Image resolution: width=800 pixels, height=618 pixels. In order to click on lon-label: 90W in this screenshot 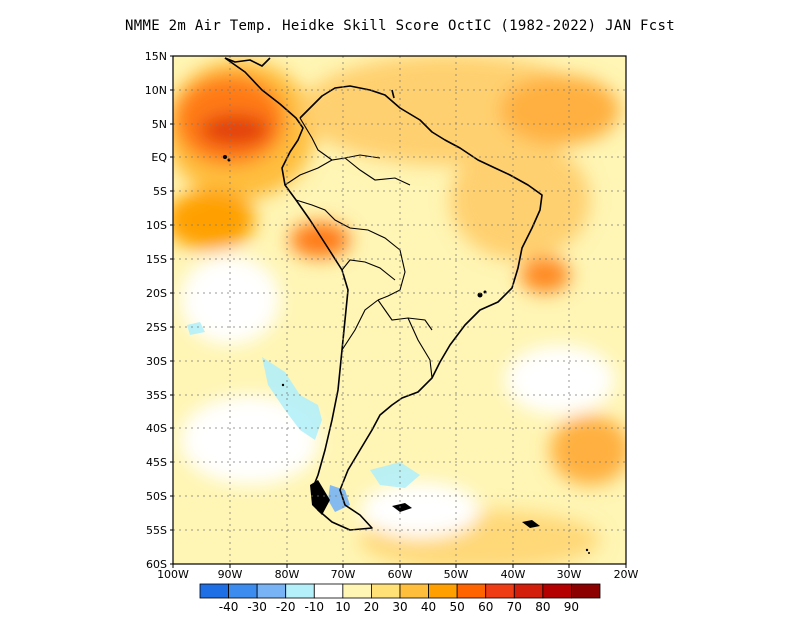, I will do `click(230, 574)`.